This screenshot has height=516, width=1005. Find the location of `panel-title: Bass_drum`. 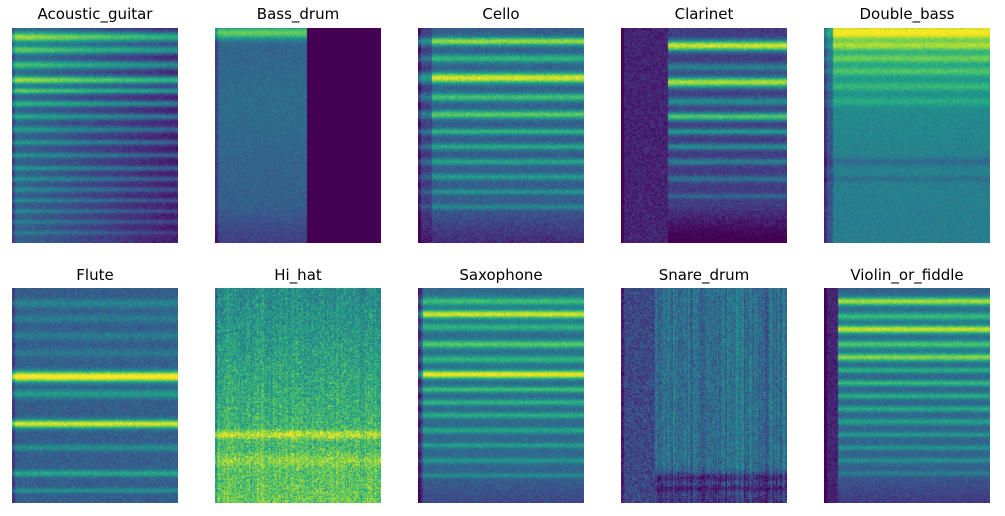

panel-title: Bass_drum is located at coordinates (298, 14).